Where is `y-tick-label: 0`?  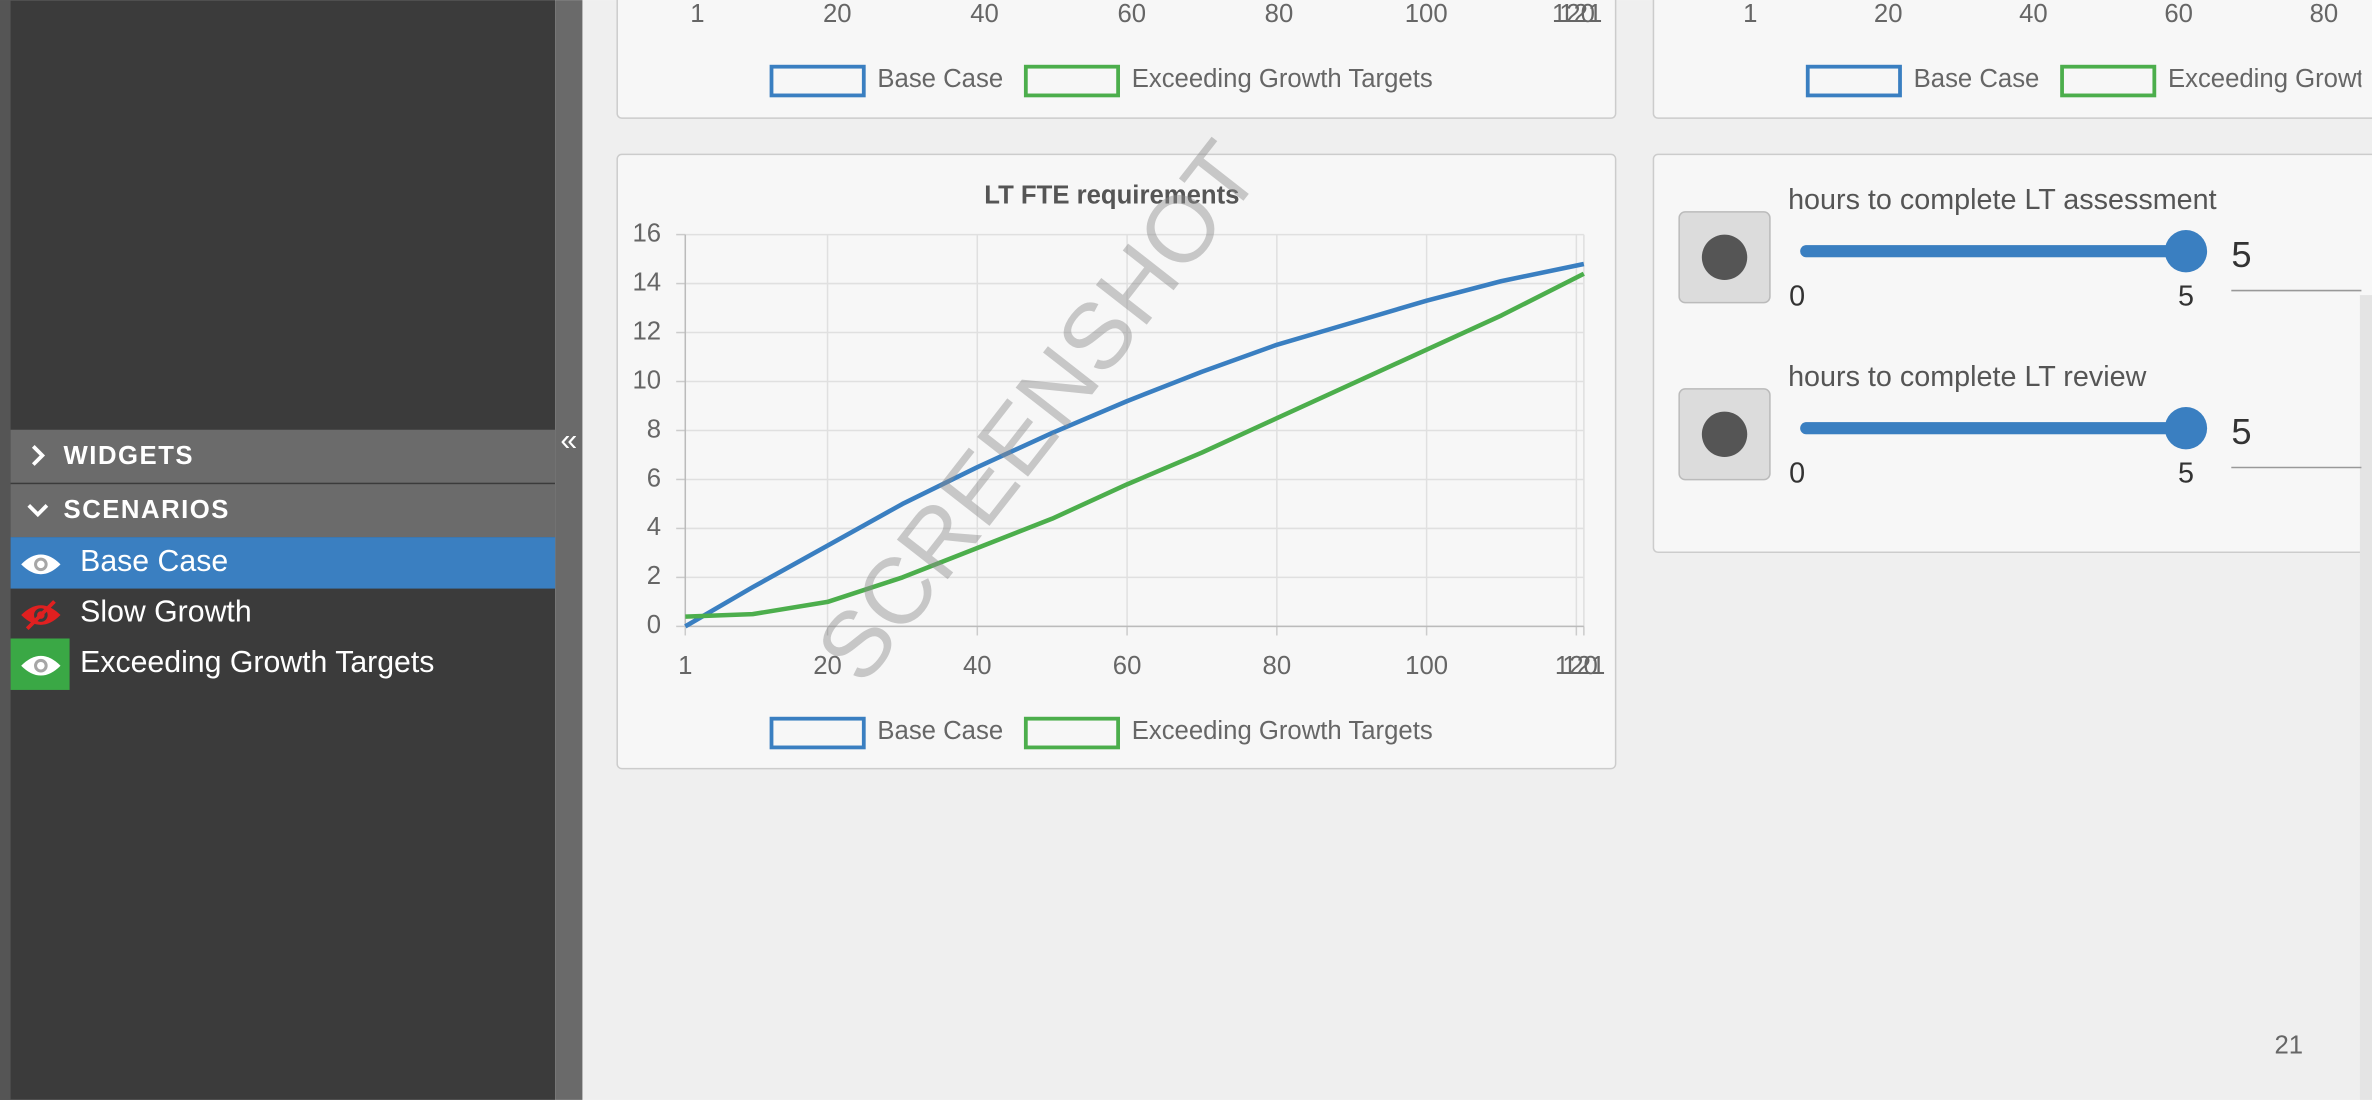 y-tick-label: 0 is located at coordinates (654, 625).